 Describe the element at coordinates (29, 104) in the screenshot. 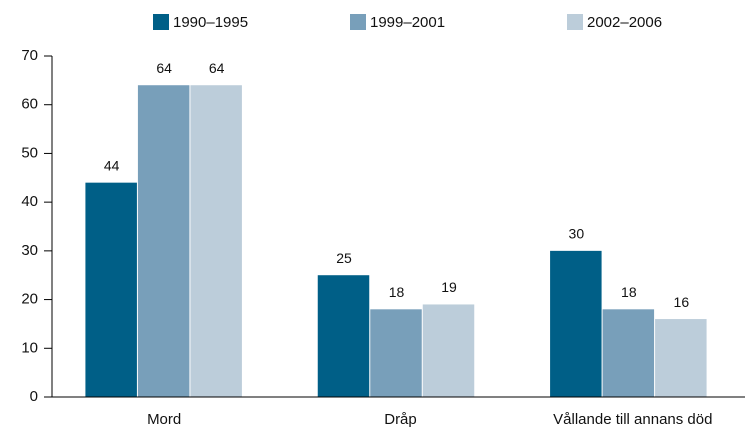

I see `y-tick-label: 60` at that location.